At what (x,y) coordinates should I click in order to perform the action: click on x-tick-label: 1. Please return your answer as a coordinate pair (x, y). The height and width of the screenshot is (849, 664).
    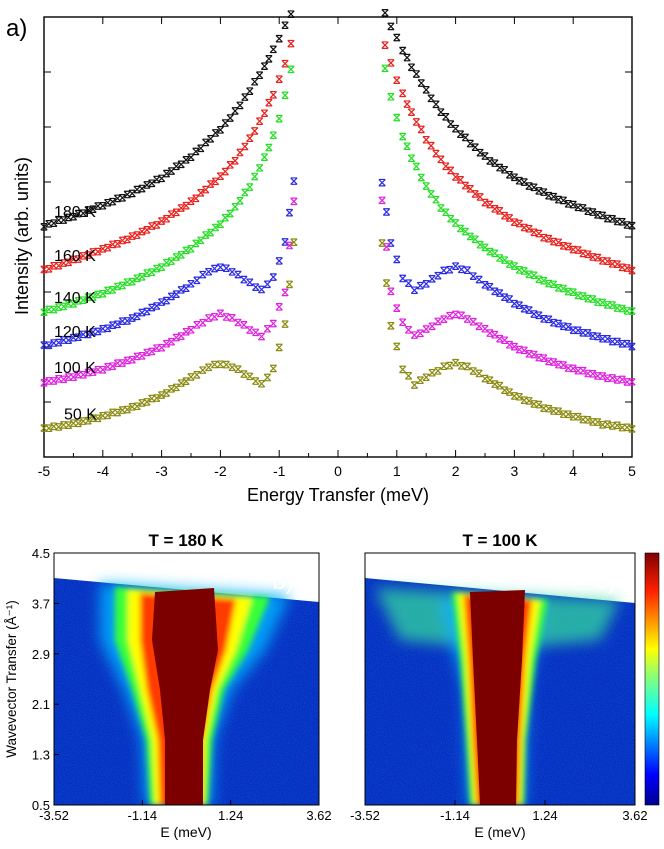
    Looking at the image, I should click on (397, 471).